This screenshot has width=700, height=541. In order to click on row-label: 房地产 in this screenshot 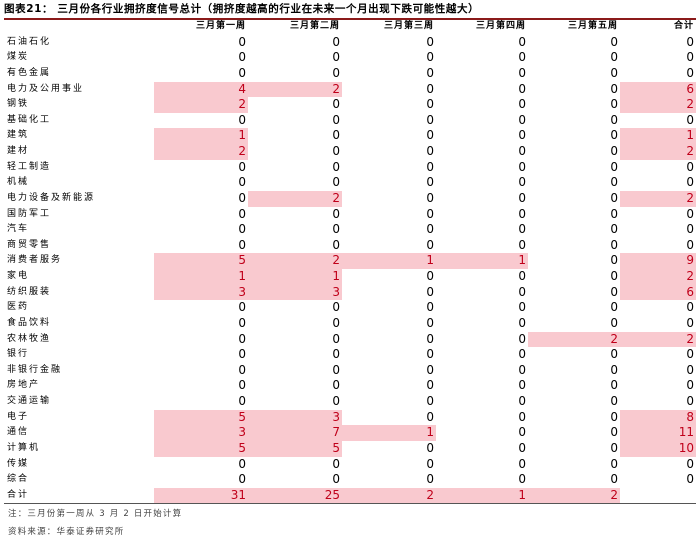, I will do `click(24, 385)`.